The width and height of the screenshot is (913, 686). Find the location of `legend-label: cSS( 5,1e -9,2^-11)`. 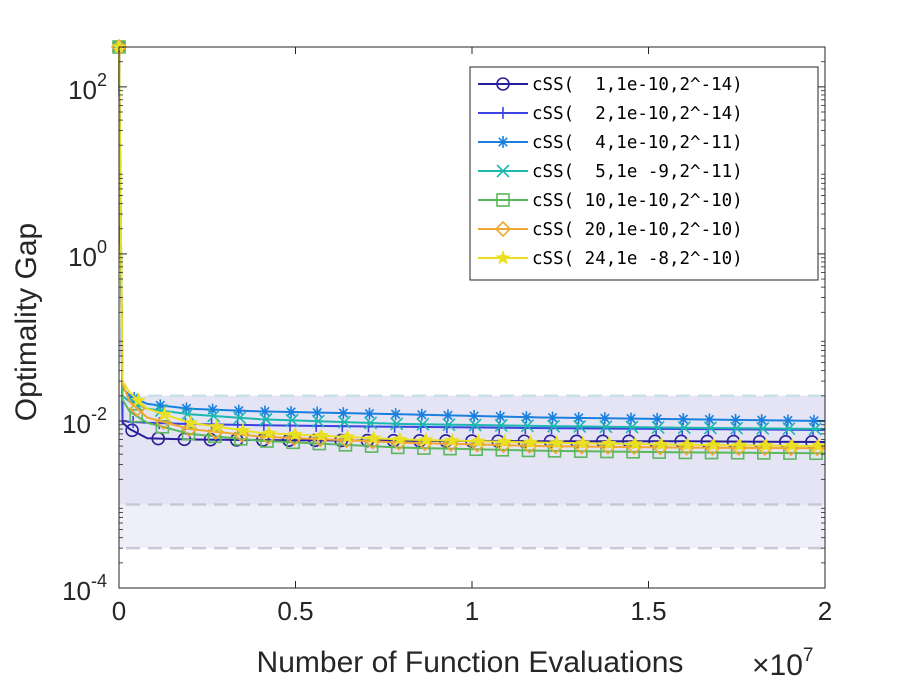

legend-label: cSS( 5,1e -9,2^-11) is located at coordinates (637, 172).